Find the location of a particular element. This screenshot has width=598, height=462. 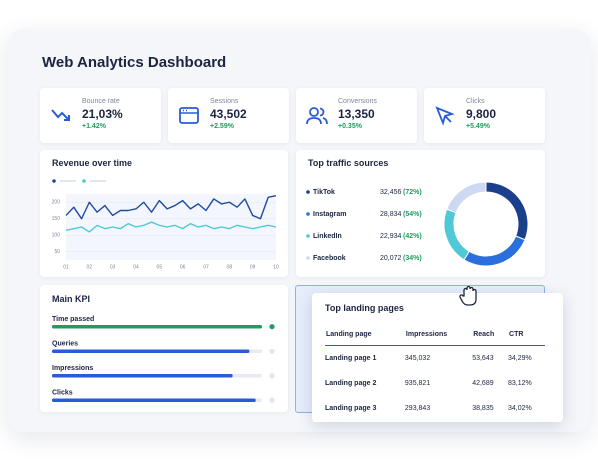

table-row: Landing page 3 293,843 38,835 34,02% is located at coordinates (435, 408).